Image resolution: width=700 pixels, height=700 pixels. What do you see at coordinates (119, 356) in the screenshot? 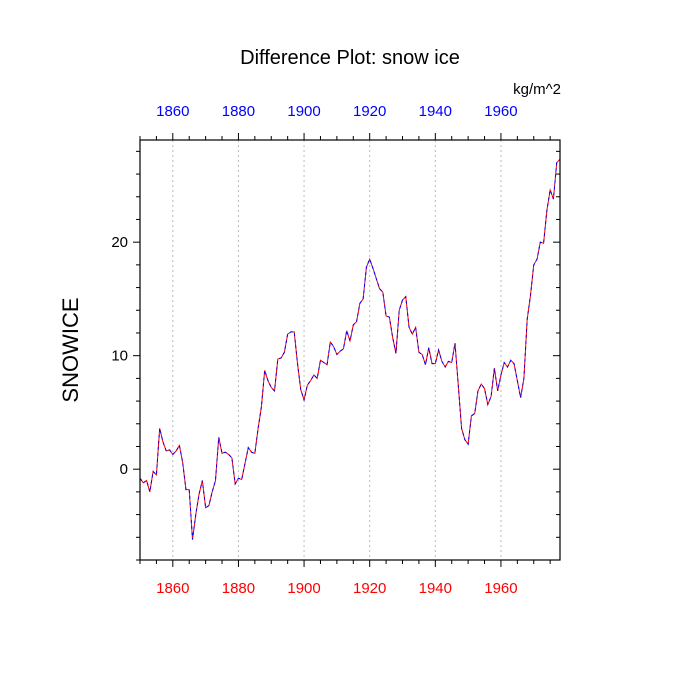
I see `y-tick-label: 10` at bounding box center [119, 356].